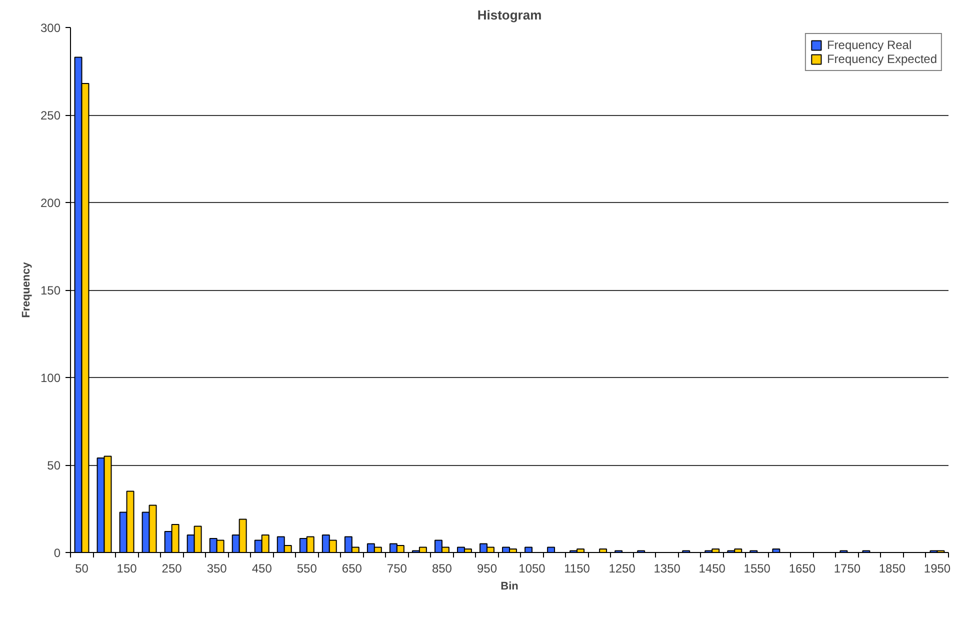  I want to click on y-tick-label: 250, so click(50, 115).